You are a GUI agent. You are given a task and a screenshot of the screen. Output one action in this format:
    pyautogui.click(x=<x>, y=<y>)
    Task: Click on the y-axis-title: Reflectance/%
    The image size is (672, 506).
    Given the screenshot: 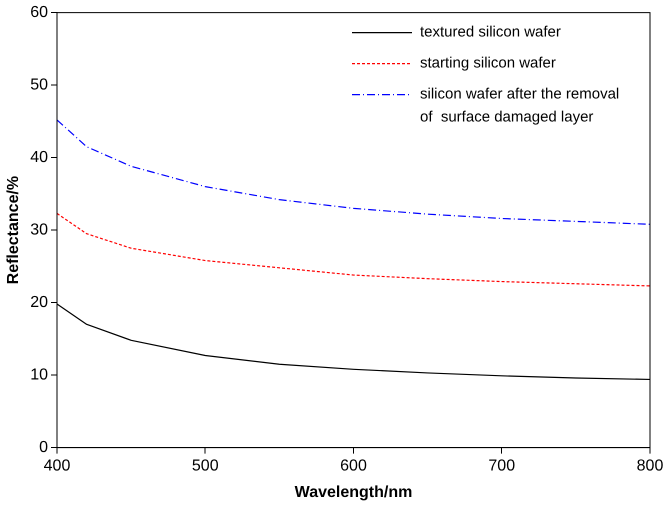 What is the action you would take?
    pyautogui.click(x=13, y=230)
    